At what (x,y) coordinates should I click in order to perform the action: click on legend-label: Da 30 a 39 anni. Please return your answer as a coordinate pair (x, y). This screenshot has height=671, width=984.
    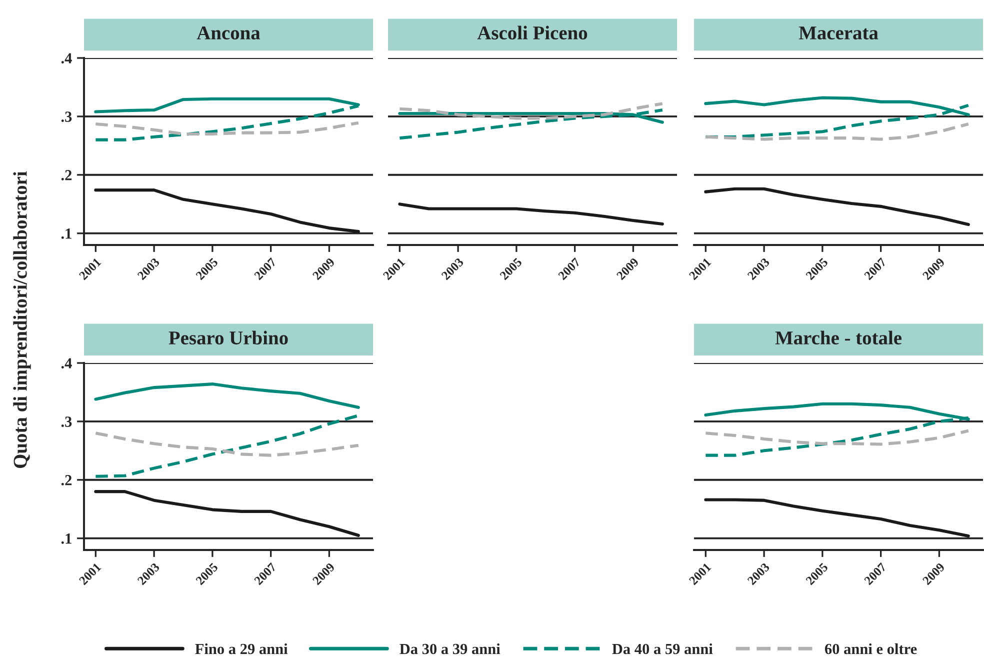
    Looking at the image, I should click on (450, 648).